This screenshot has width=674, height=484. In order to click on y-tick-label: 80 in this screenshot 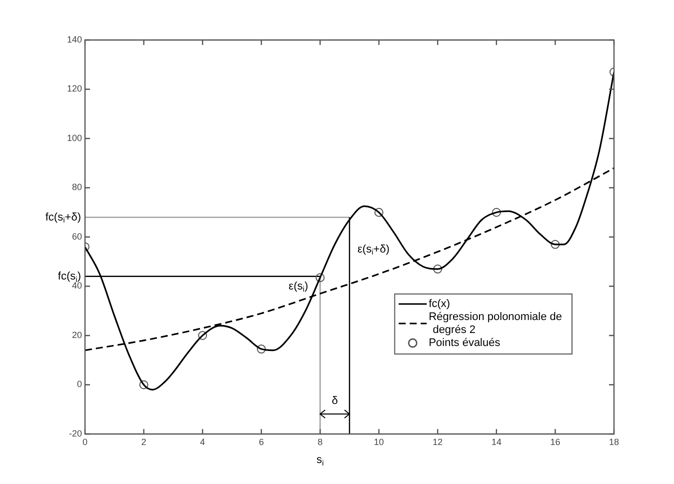, I will do `click(77, 187)`.